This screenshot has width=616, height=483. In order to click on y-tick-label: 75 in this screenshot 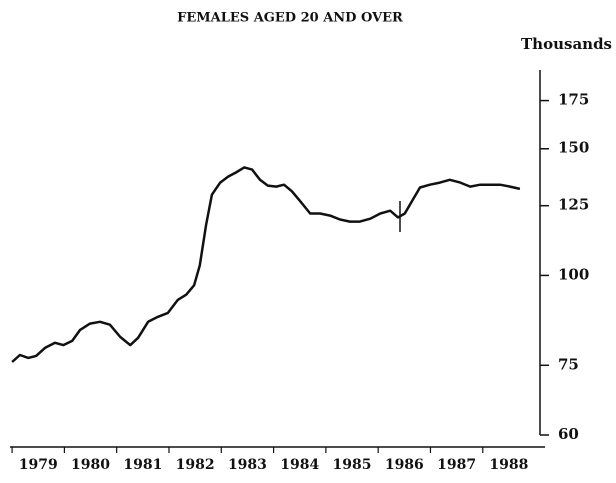, I will do `click(568, 364)`.